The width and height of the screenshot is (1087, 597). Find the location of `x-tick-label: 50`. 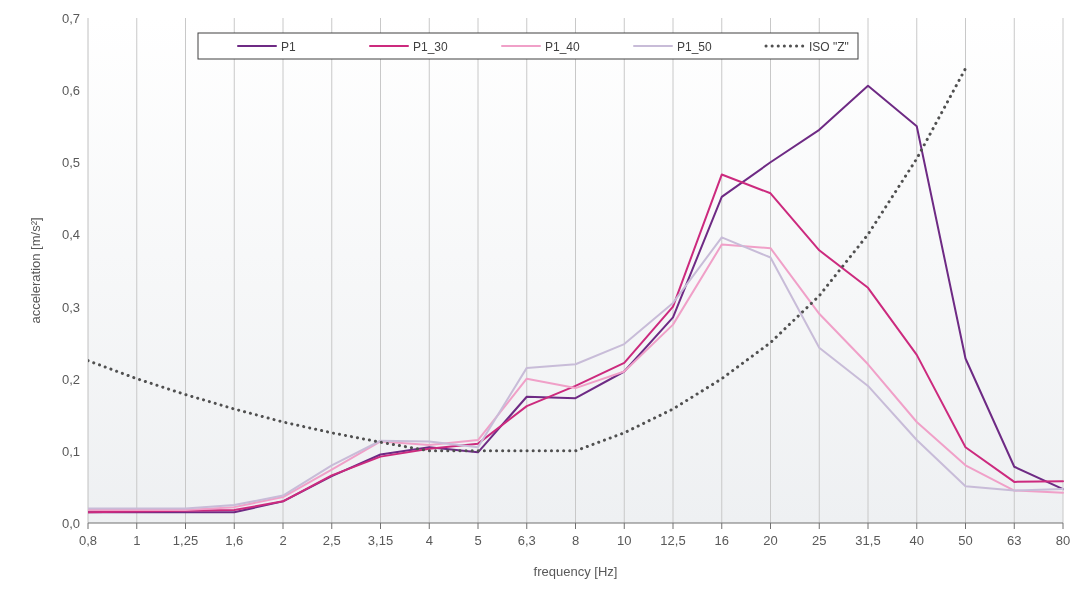

x-tick-label: 50 is located at coordinates (965, 540).